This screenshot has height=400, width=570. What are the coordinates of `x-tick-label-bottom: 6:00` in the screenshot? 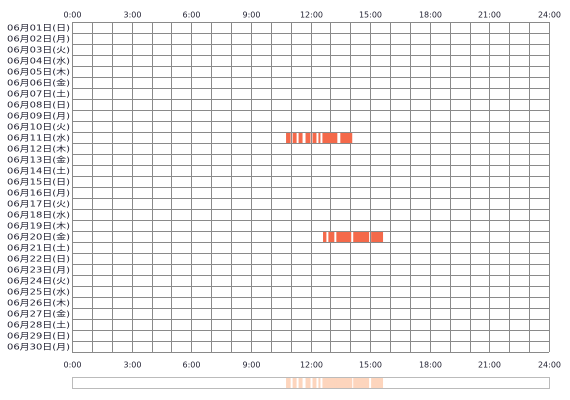 It's located at (192, 365).